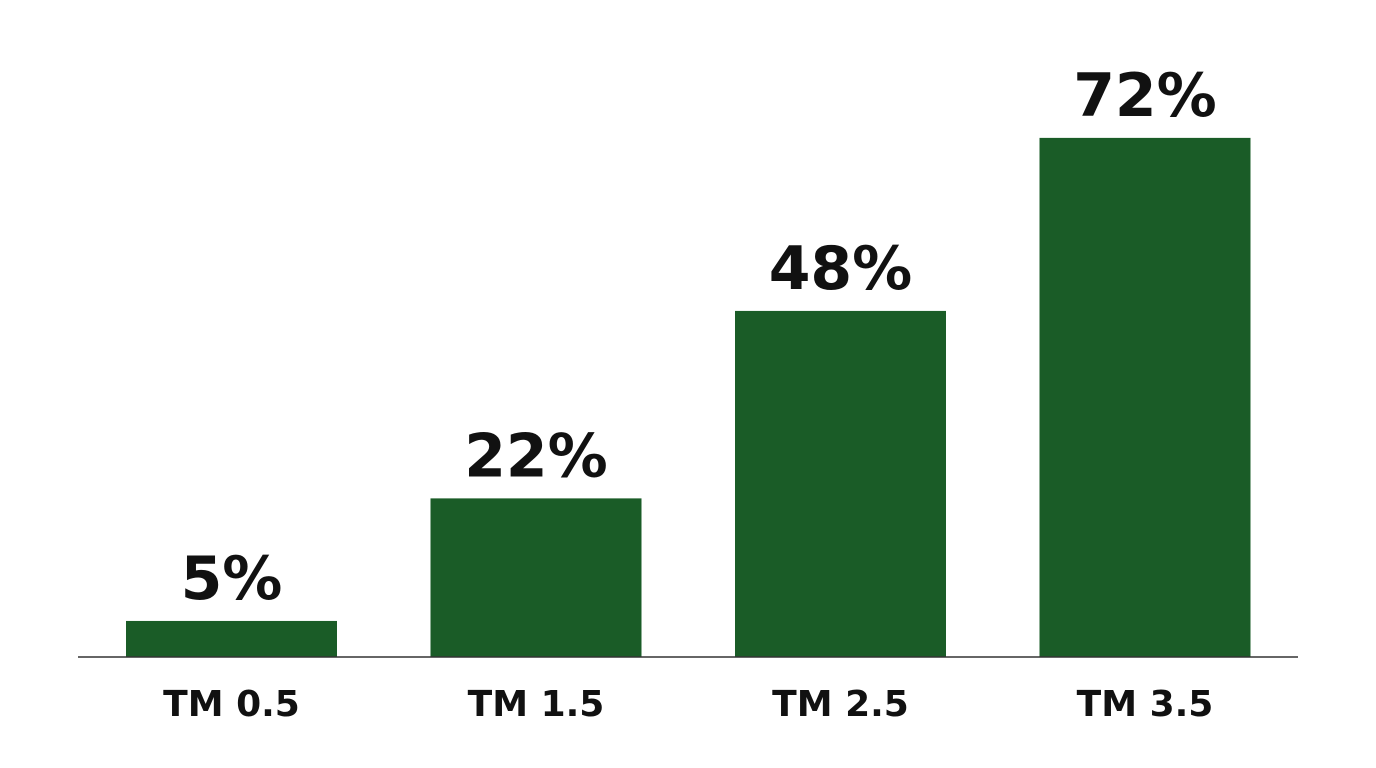 The width and height of the screenshot is (1376, 768). What do you see at coordinates (841, 269) in the screenshot?
I see `value-label: 48%` at bounding box center [841, 269].